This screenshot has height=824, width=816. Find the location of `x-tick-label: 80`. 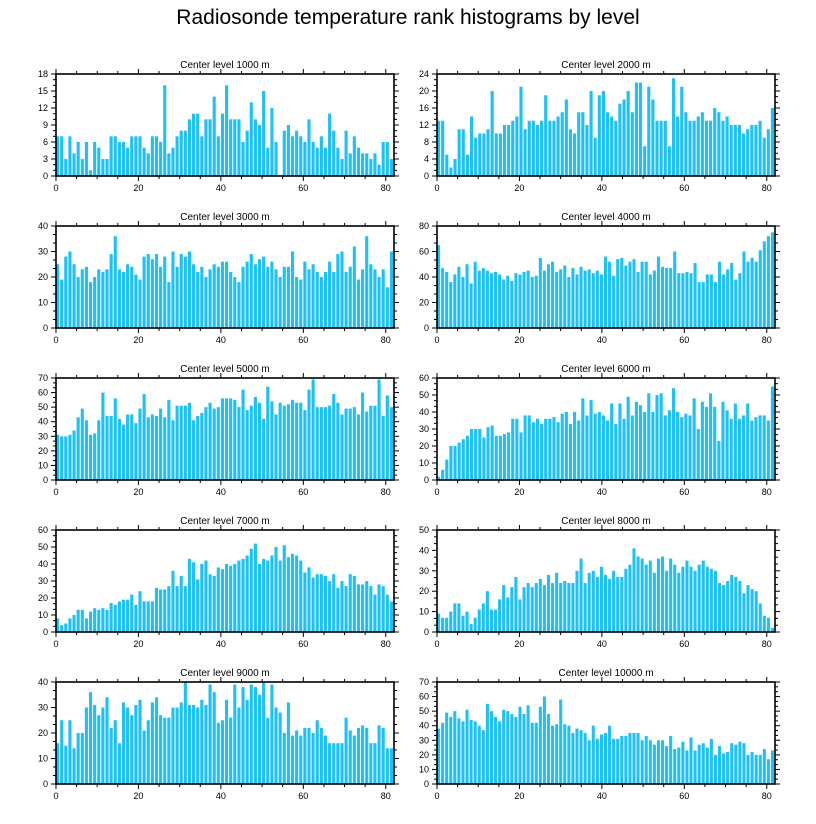

x-tick-label: 80 is located at coordinates (386, 796).